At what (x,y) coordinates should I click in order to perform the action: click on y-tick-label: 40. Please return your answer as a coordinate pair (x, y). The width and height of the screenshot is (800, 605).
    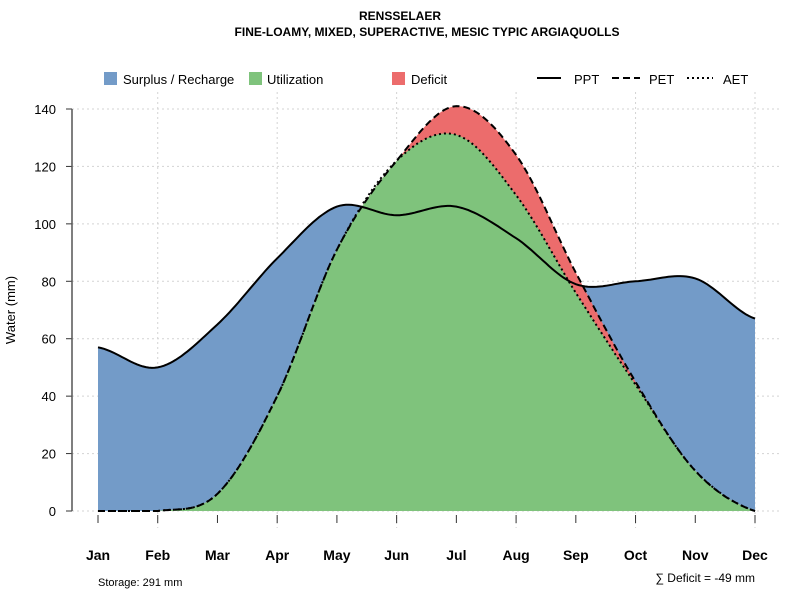
    Looking at the image, I should click on (49, 396).